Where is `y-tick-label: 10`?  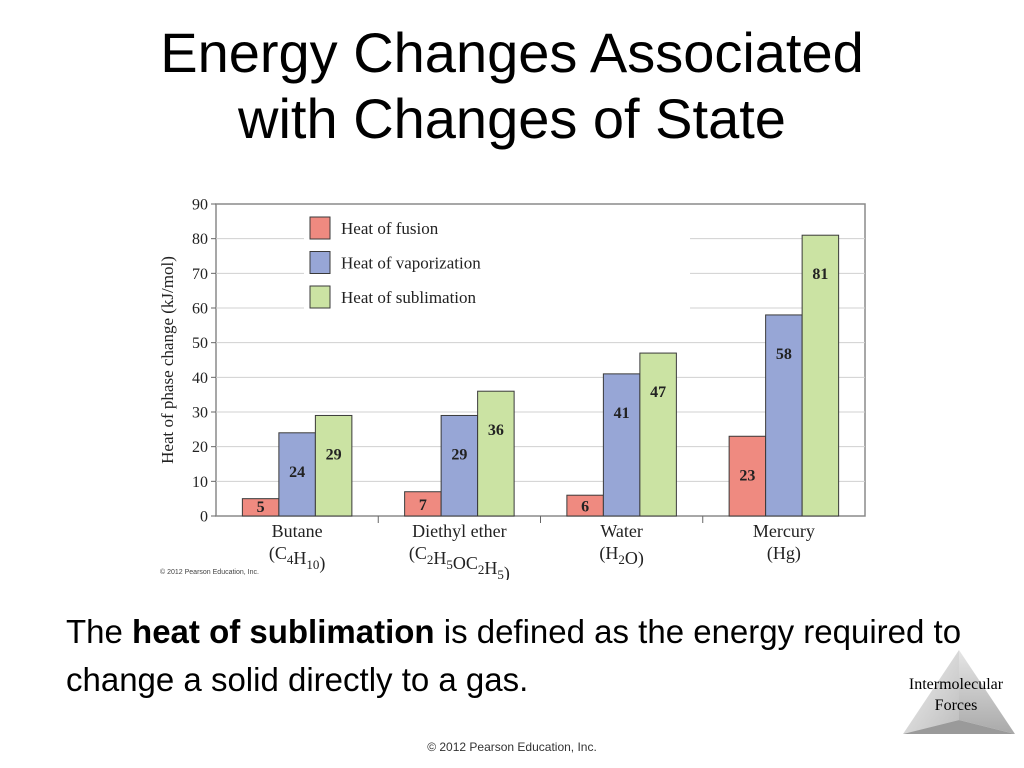 y-tick-label: 10 is located at coordinates (200, 482).